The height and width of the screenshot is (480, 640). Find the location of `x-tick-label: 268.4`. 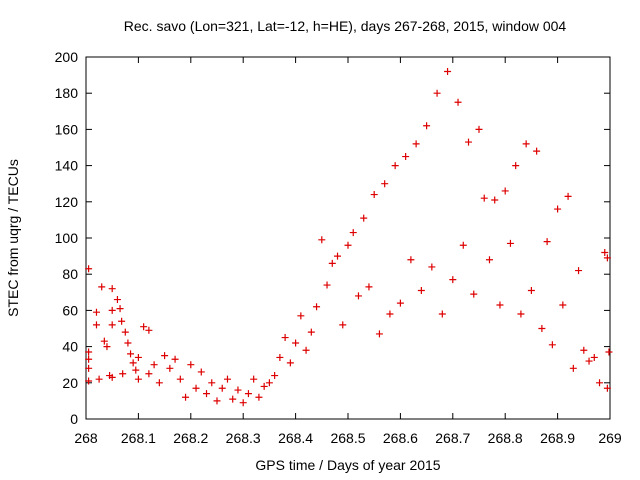

x-tick-label: 268.4 is located at coordinates (295, 438).